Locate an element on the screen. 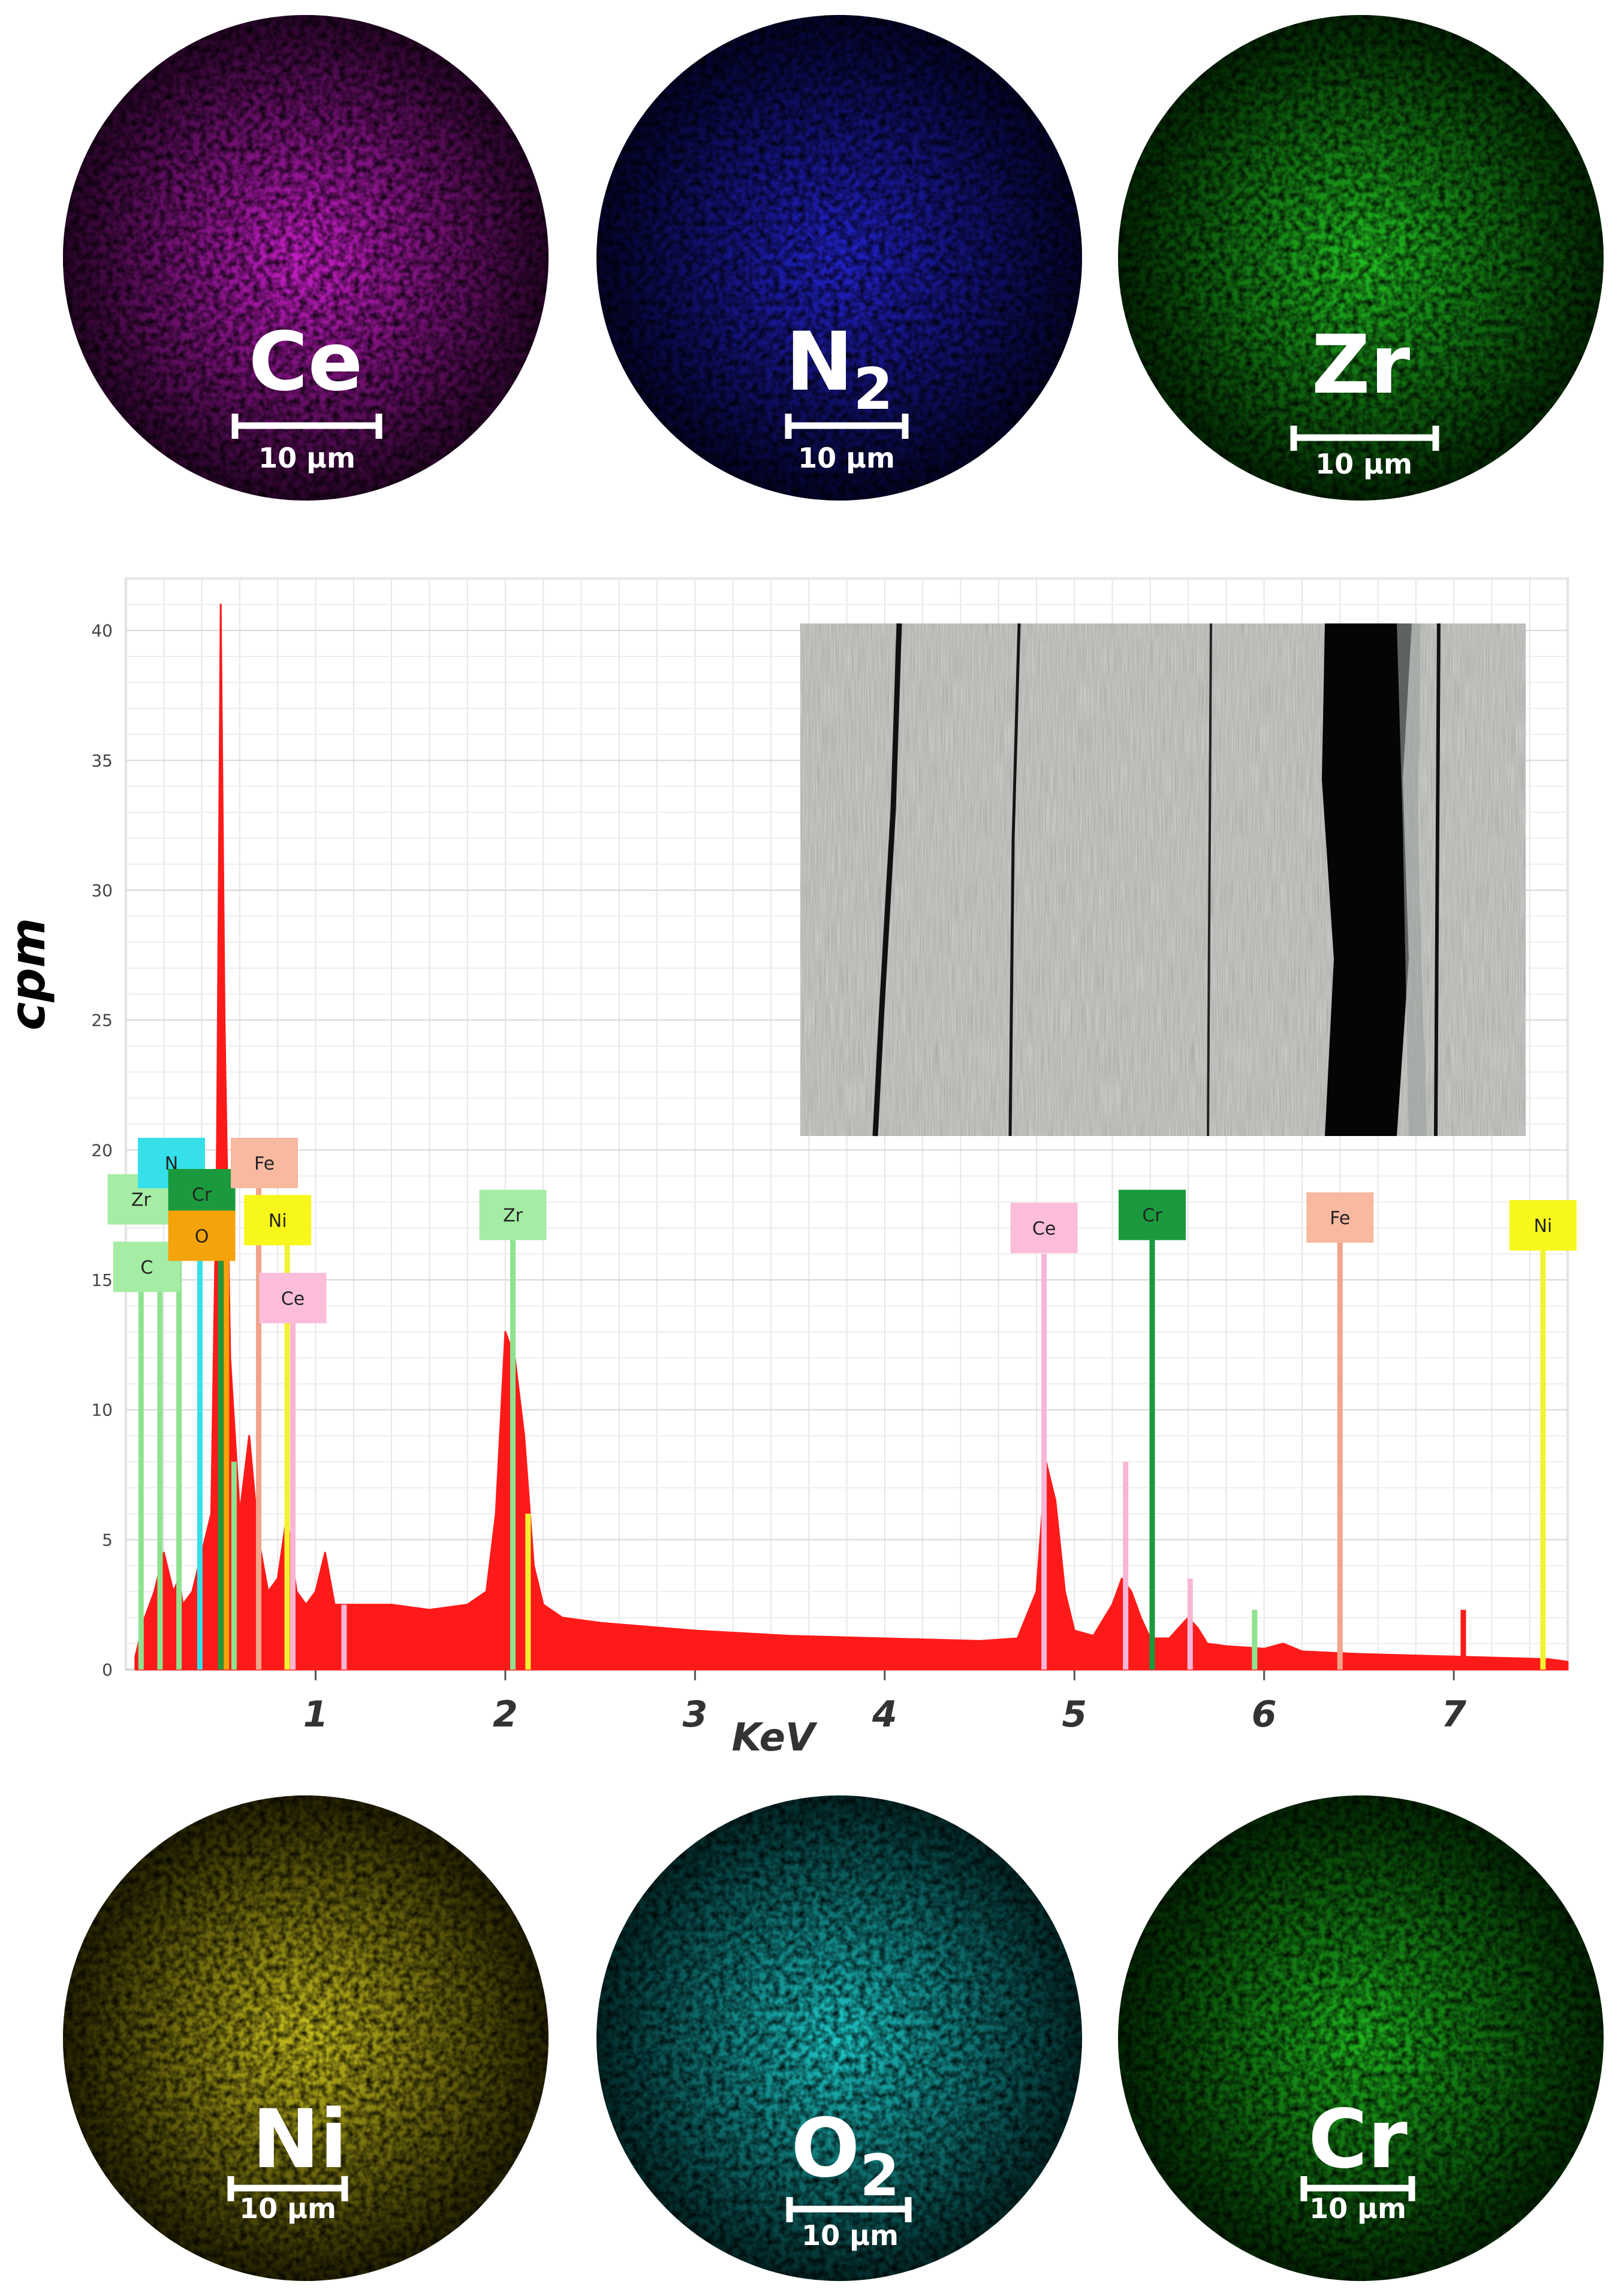 This screenshot has height=2296, width=1618. element-map-ce: Ce 10 µm is located at coordinates (306, 258).